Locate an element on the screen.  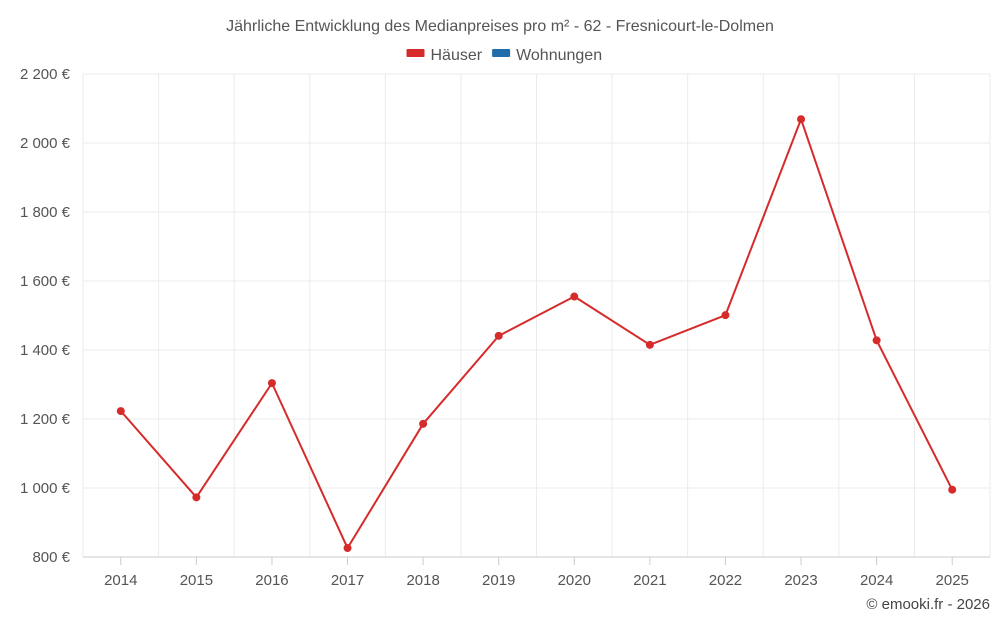
credit-text: © emooki.fr - 2026 is located at coordinates (928, 604).